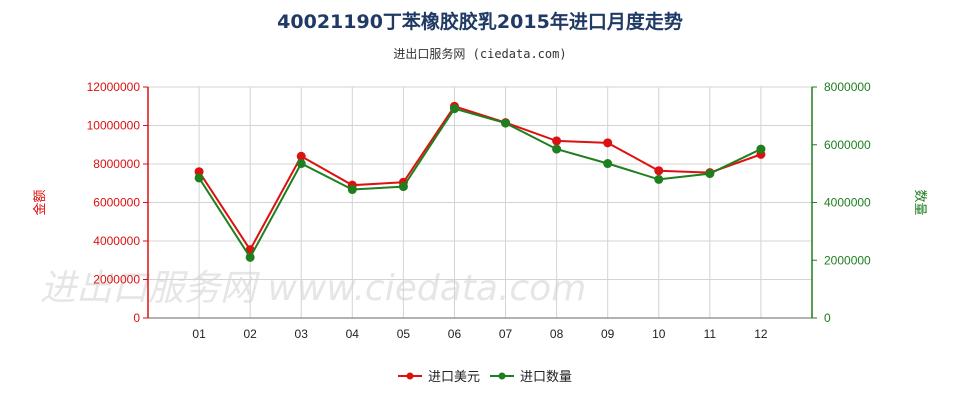  I want to click on y-left-tick-label: 12000000, so click(114, 87).